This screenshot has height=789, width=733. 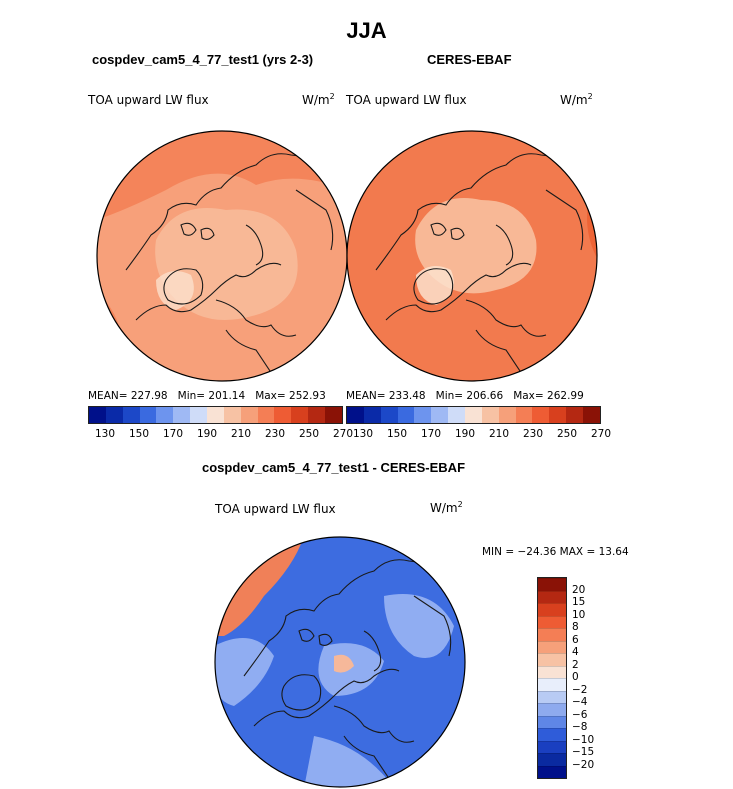 I want to click on diff-colorbar-tick-label: 8, so click(x=575, y=627).